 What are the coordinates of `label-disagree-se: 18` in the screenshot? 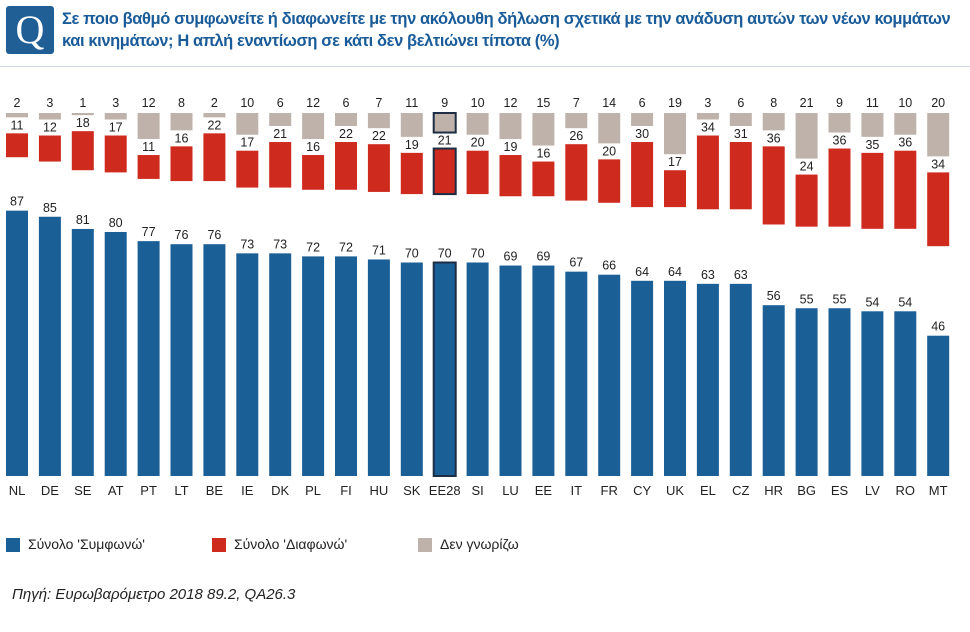 It's located at (83, 123).